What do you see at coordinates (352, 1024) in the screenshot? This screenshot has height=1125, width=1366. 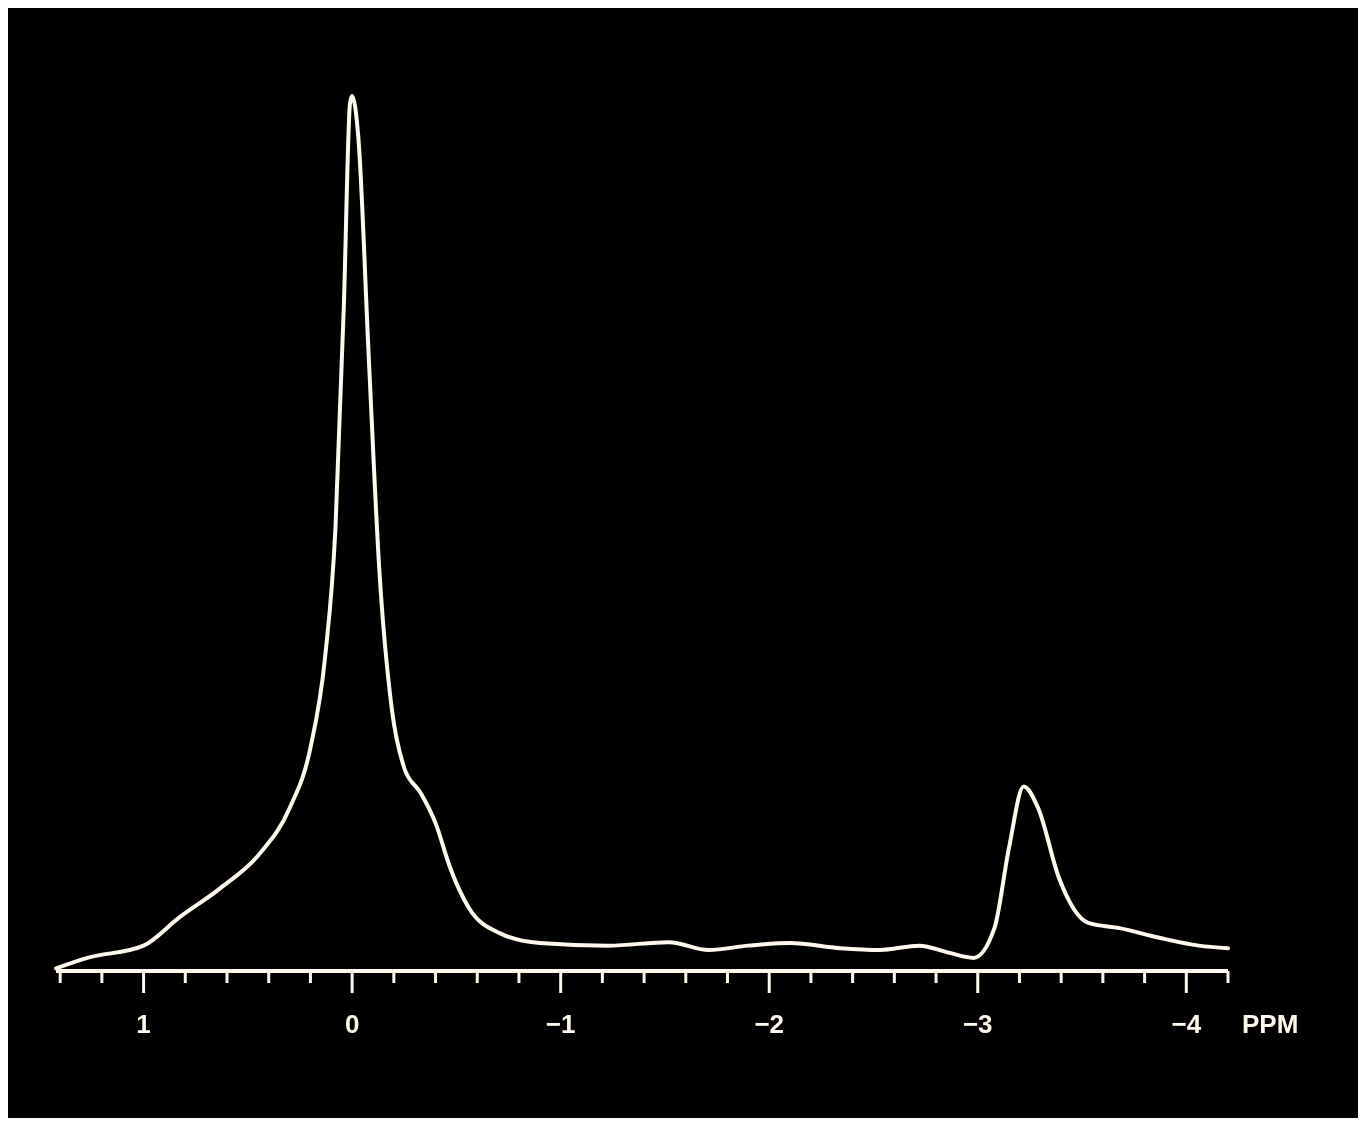 I see `x-tick-label: 0` at bounding box center [352, 1024].